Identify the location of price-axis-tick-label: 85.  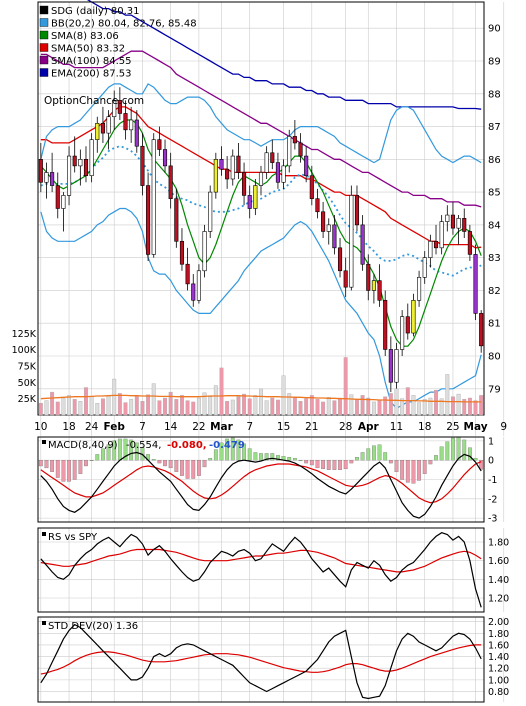
(494, 193).